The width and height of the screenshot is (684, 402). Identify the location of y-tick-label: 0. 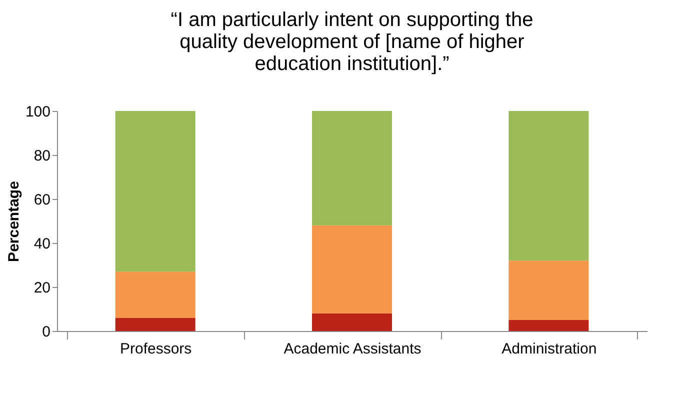
(46, 332).